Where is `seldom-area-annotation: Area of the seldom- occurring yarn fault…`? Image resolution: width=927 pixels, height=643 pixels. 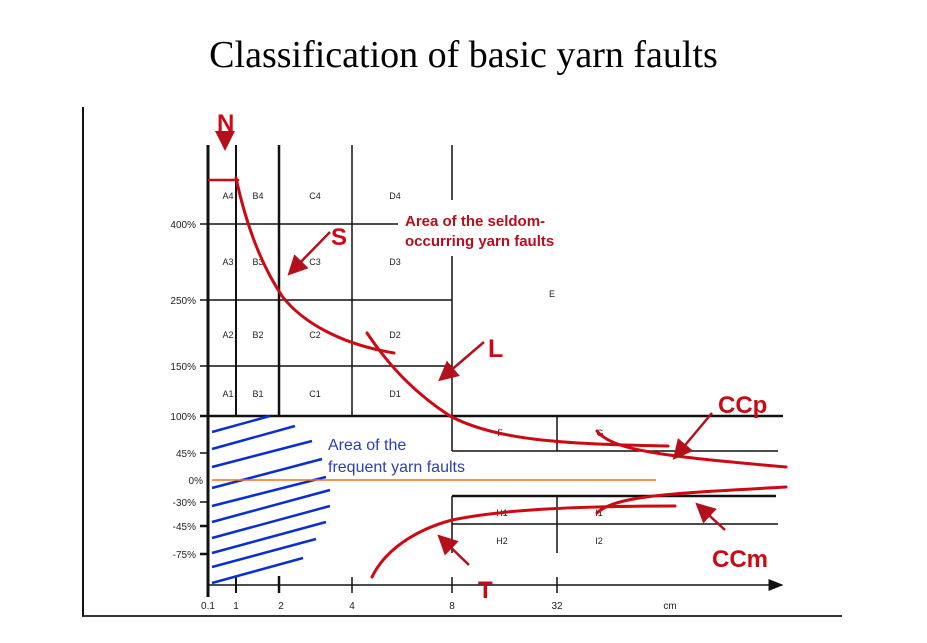
seldom-area-annotation: Area of the seldom- occurring yarn fault… is located at coordinates (479, 231).